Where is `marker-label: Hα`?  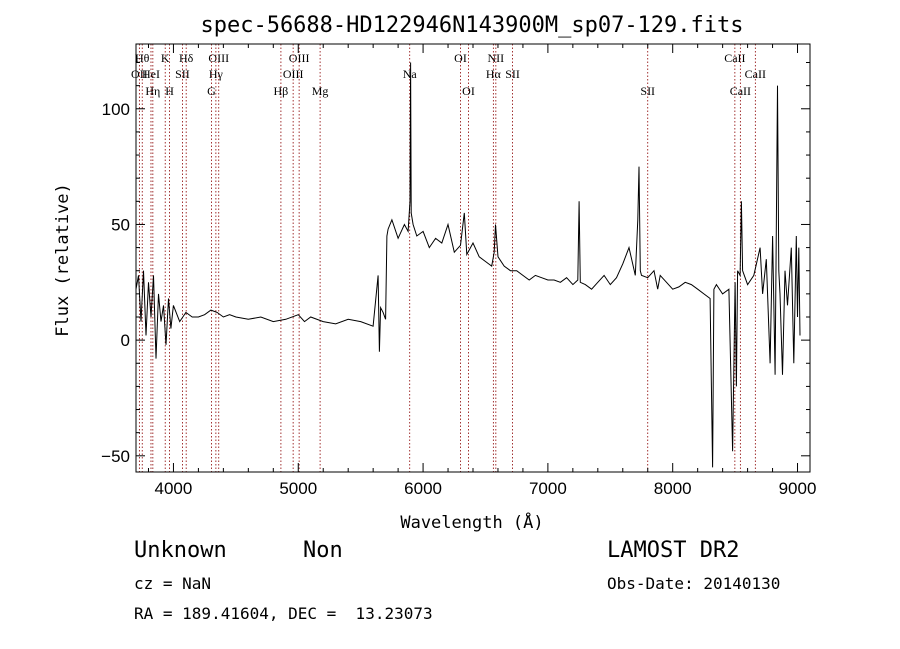
marker-label: Hα is located at coordinates (494, 74).